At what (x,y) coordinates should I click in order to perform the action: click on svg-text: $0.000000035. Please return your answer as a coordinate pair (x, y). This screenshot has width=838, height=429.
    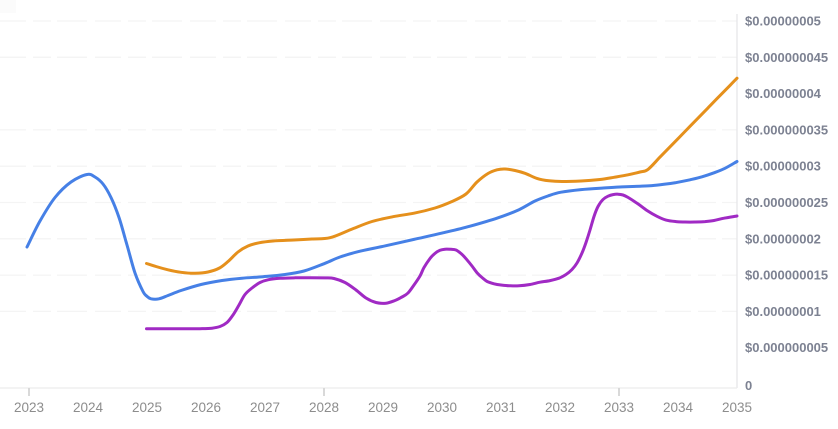
    Looking at the image, I should click on (786, 129).